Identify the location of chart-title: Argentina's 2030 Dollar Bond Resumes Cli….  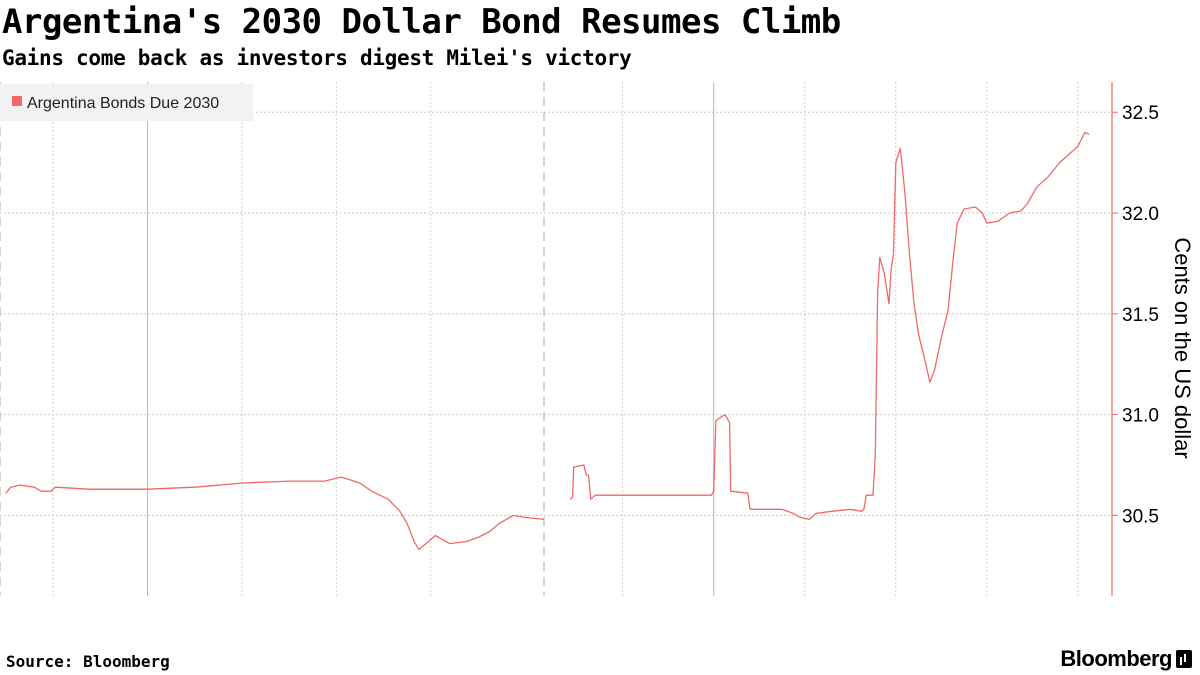
(421, 22).